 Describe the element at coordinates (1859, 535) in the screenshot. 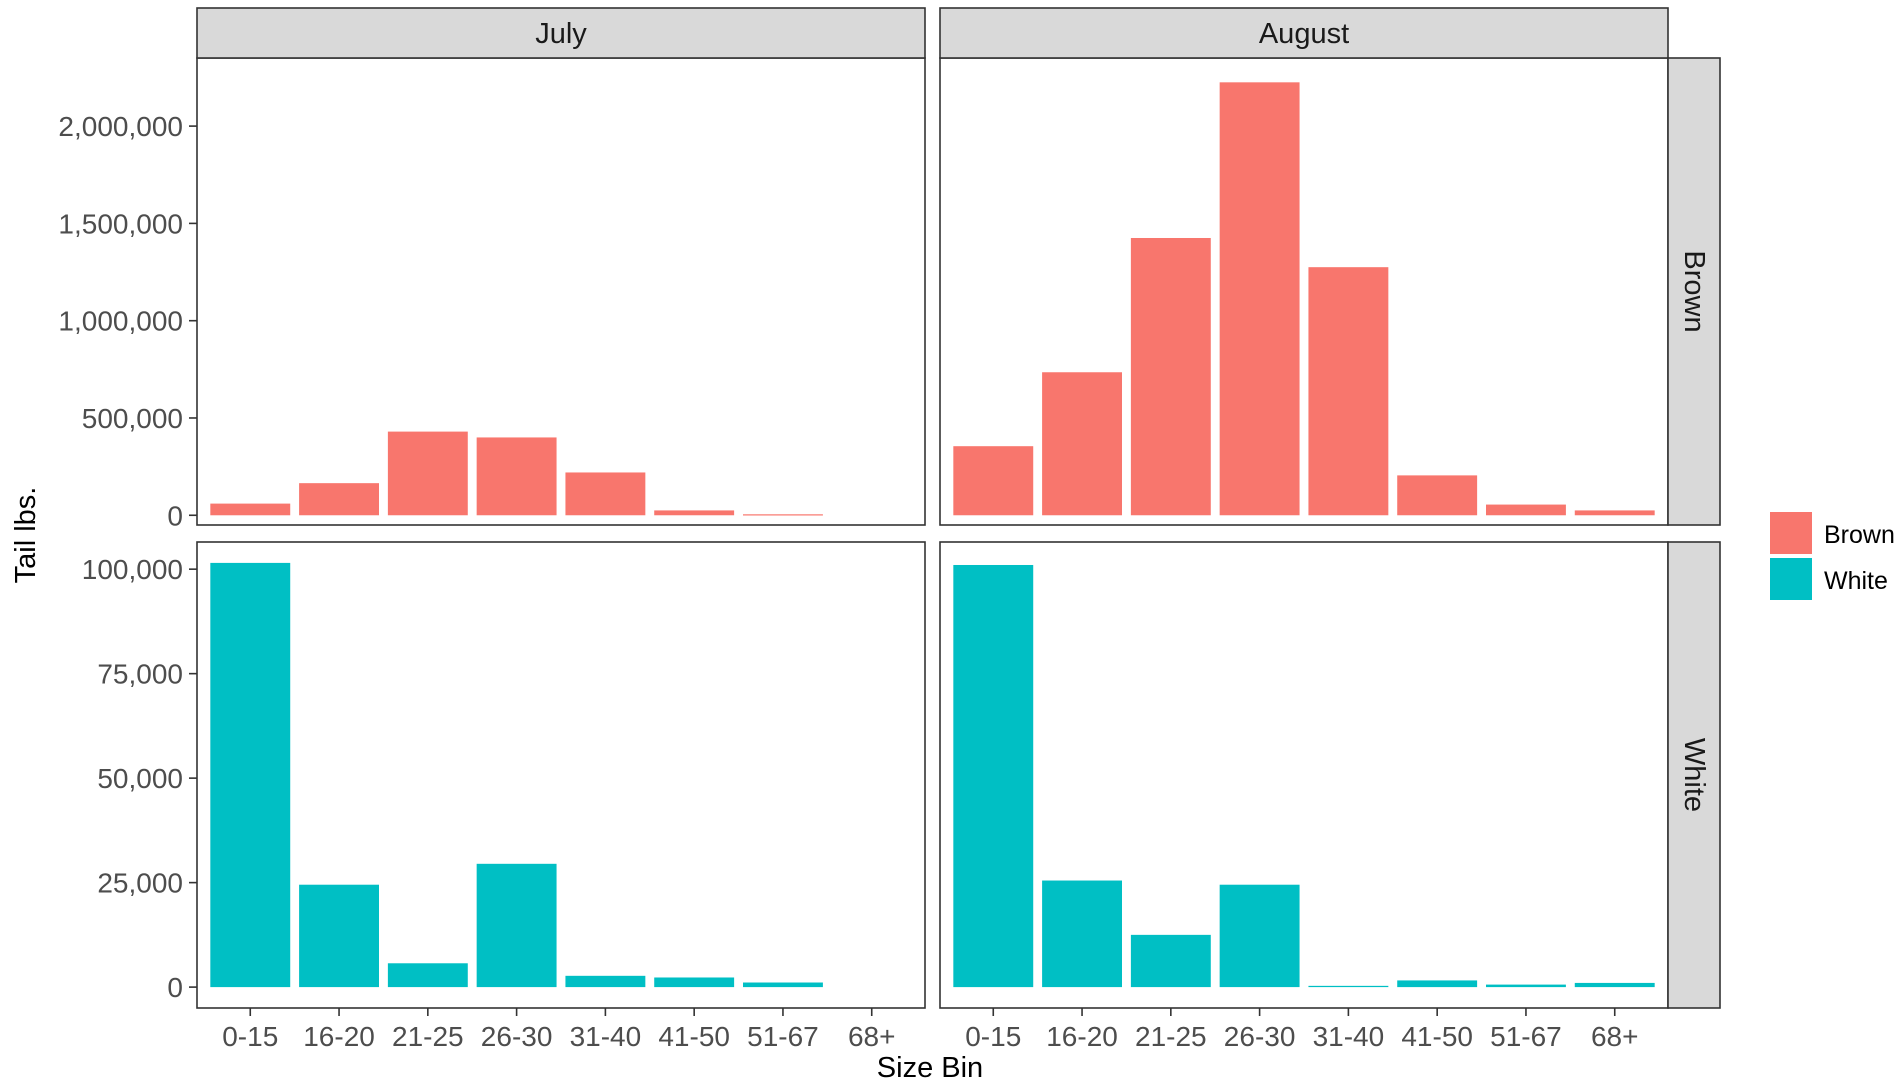

I see `legend-label-brown: Brown` at that location.